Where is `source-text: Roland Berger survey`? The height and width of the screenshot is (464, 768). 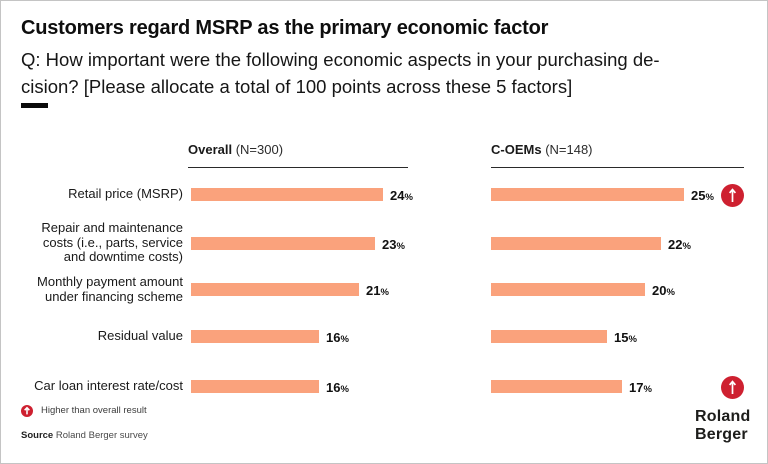
source-text: Roland Berger survey is located at coordinates (101, 435).